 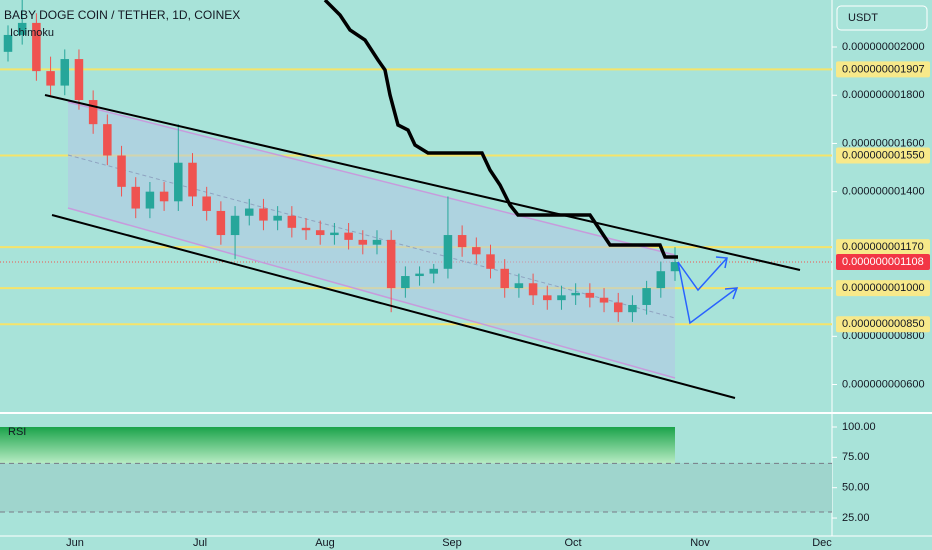 What do you see at coordinates (859, 427) in the screenshot?
I see `rsi-y-tick-label: 100.00` at bounding box center [859, 427].